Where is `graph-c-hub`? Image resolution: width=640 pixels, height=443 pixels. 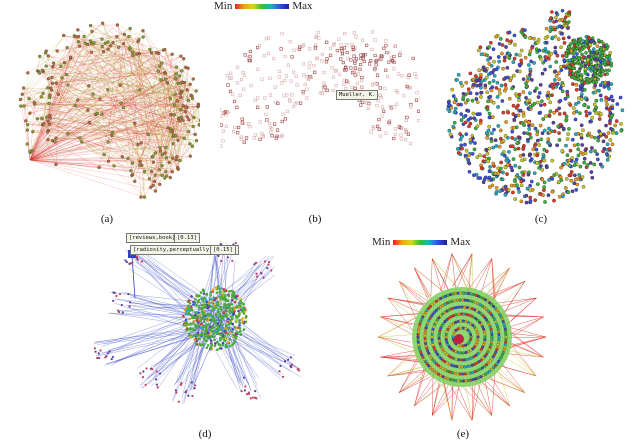 graph-c-hub is located at coordinates (581, 46).